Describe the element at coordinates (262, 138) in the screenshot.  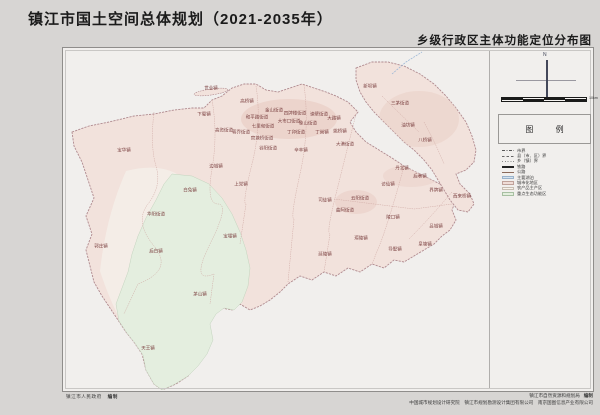
I see `map-label: 官塘桥街道` at that location.